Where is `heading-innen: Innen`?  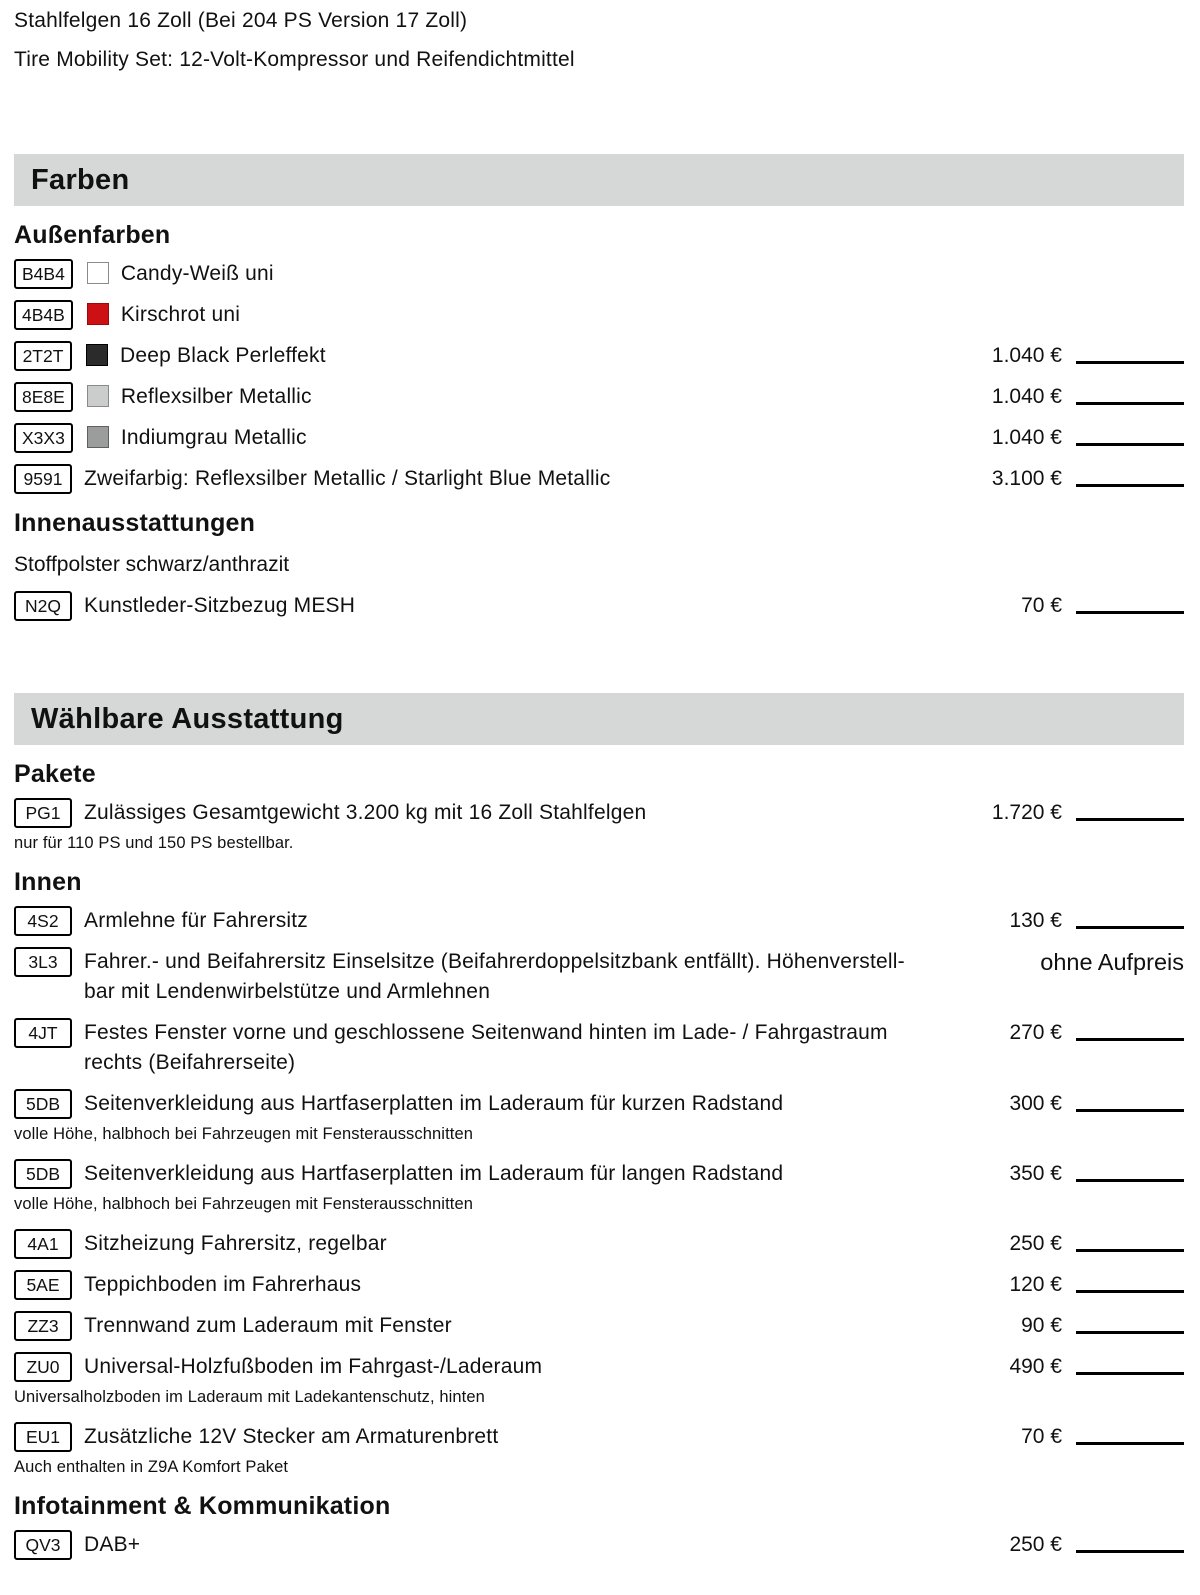 heading-innen: Innen is located at coordinates (48, 882).